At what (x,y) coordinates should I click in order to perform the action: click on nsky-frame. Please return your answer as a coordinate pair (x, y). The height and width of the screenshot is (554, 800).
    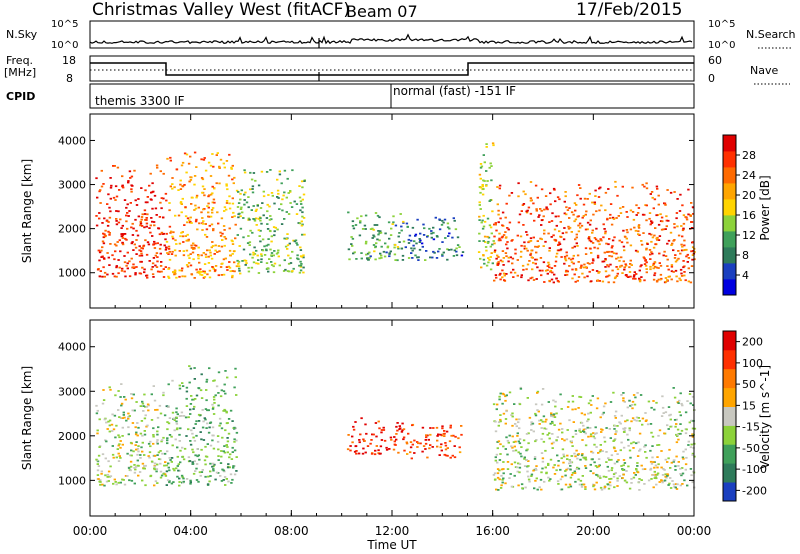
    Looking at the image, I should click on (392, 34).